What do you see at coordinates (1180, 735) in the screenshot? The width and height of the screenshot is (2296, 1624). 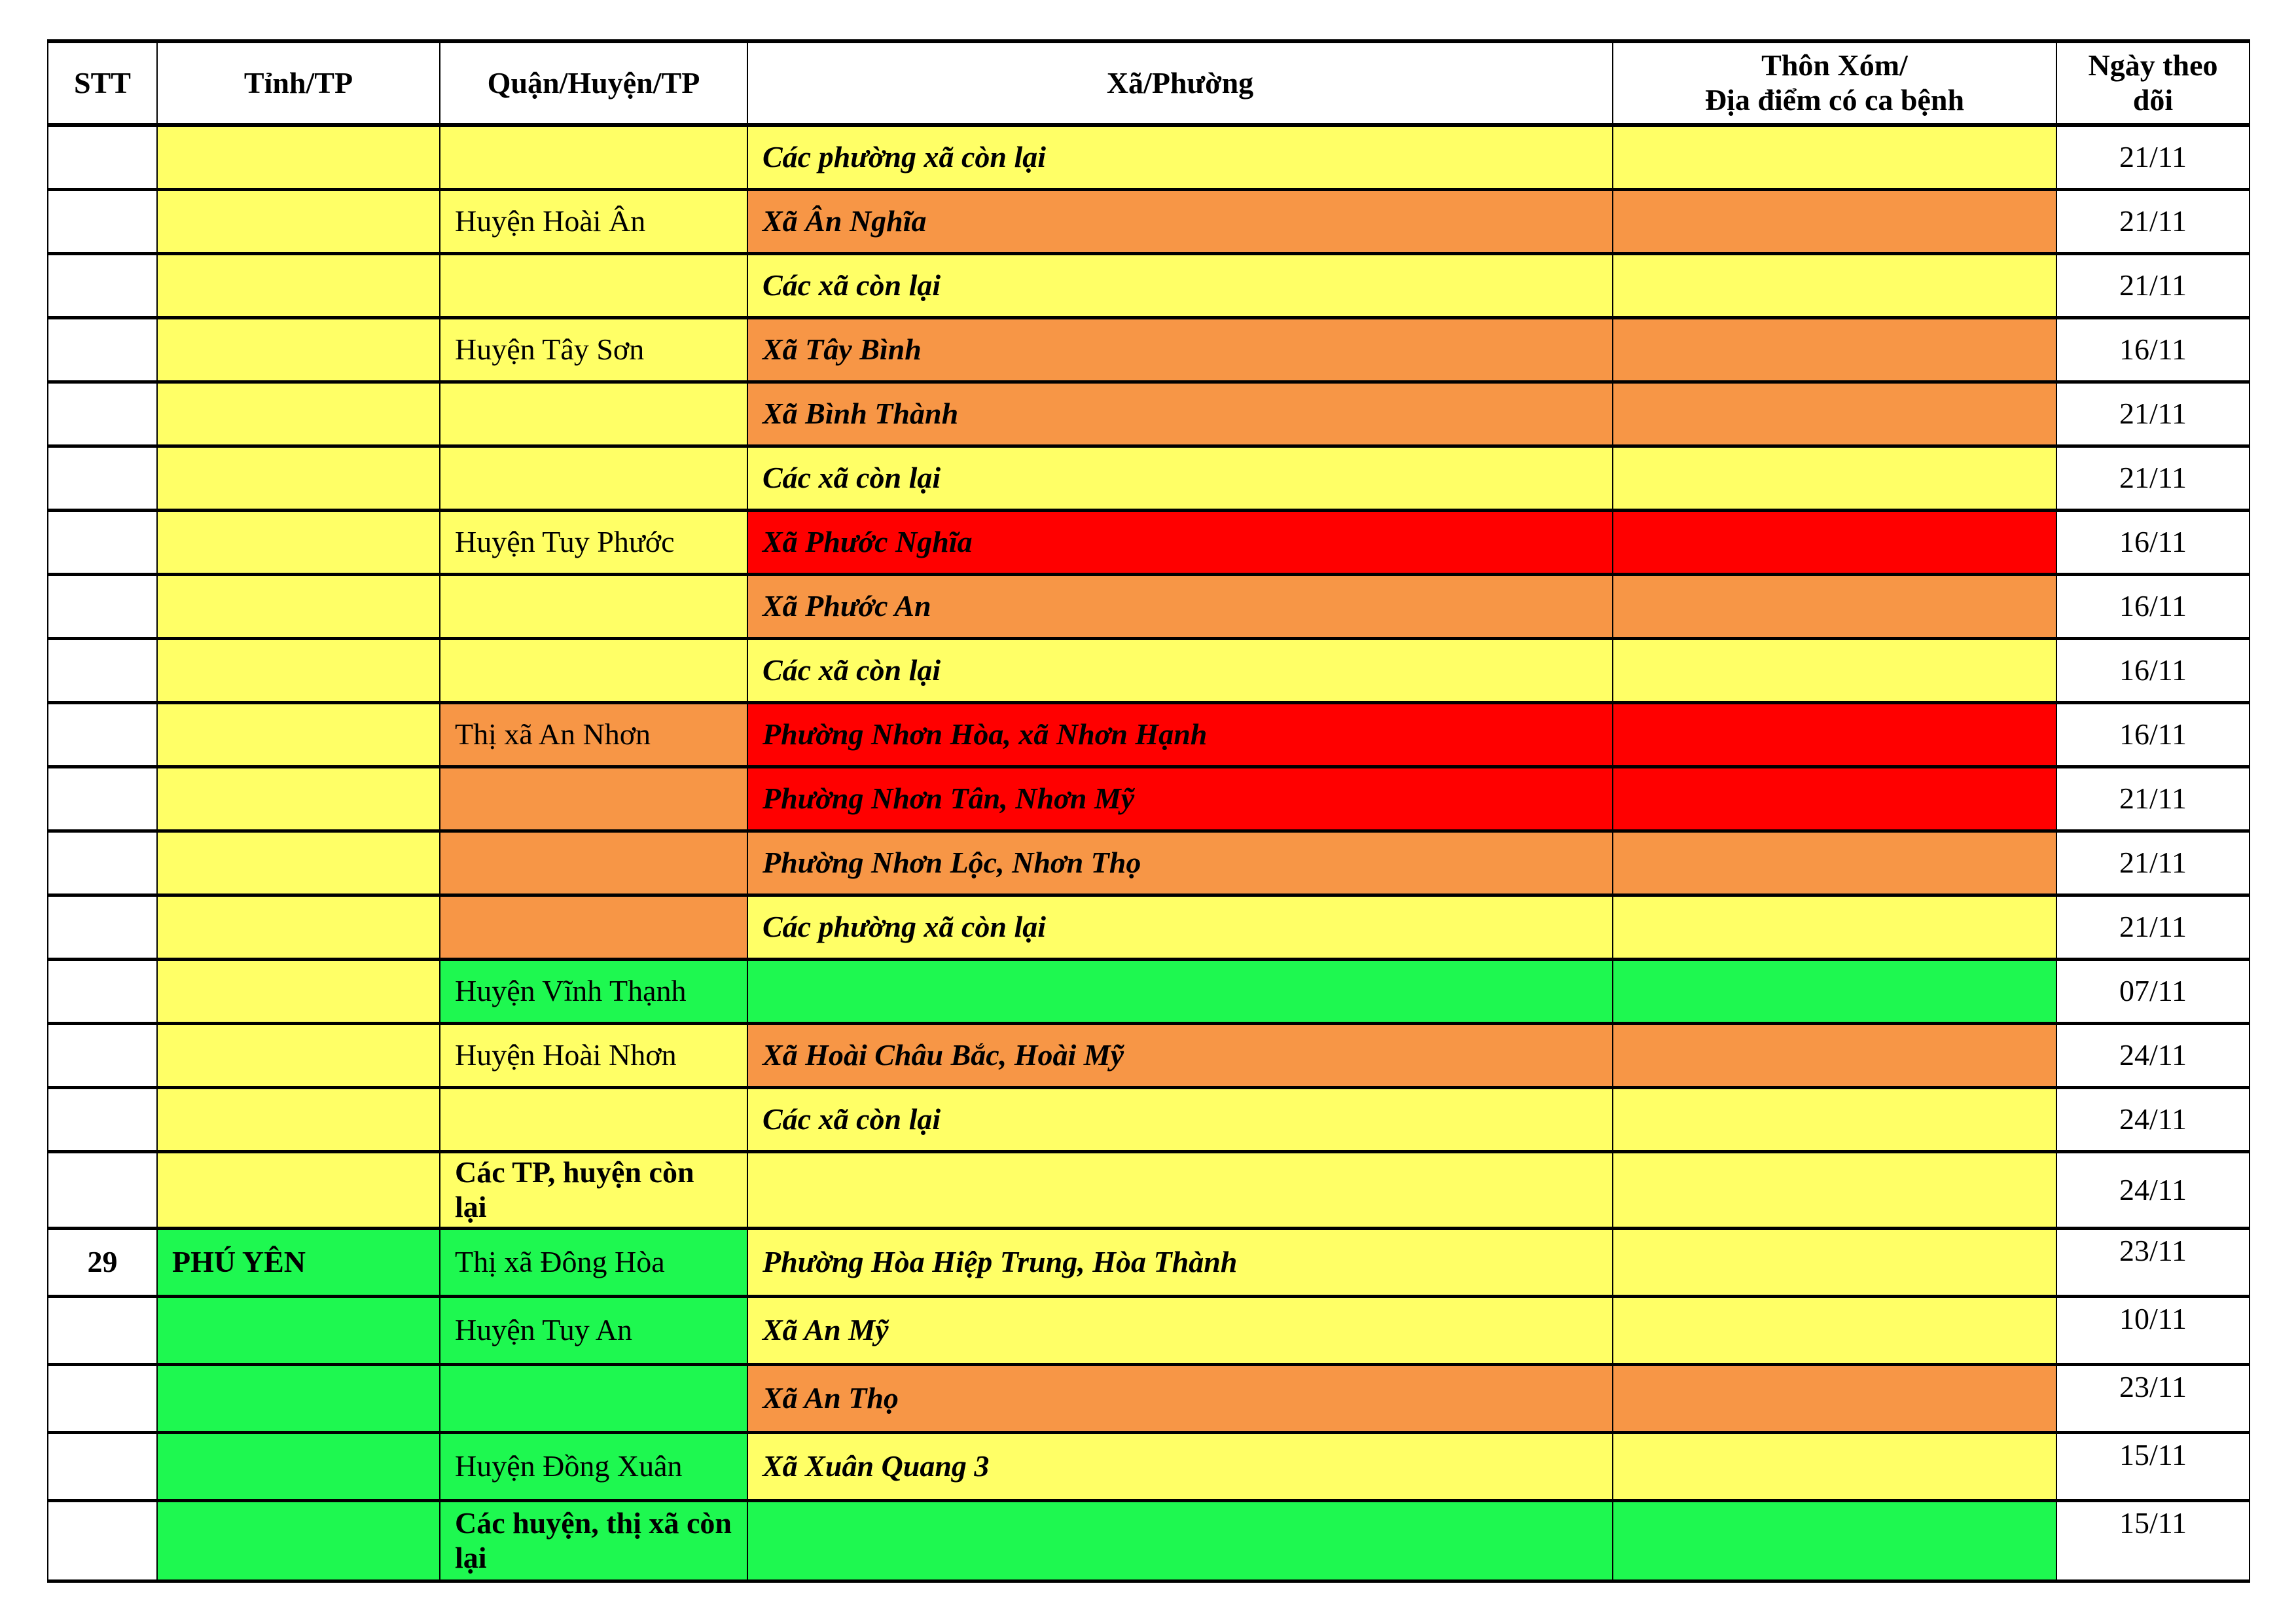 I see `commune-cell: Phường Nhơn Hòa, xã Nhơn Hạnh` at bounding box center [1180, 735].